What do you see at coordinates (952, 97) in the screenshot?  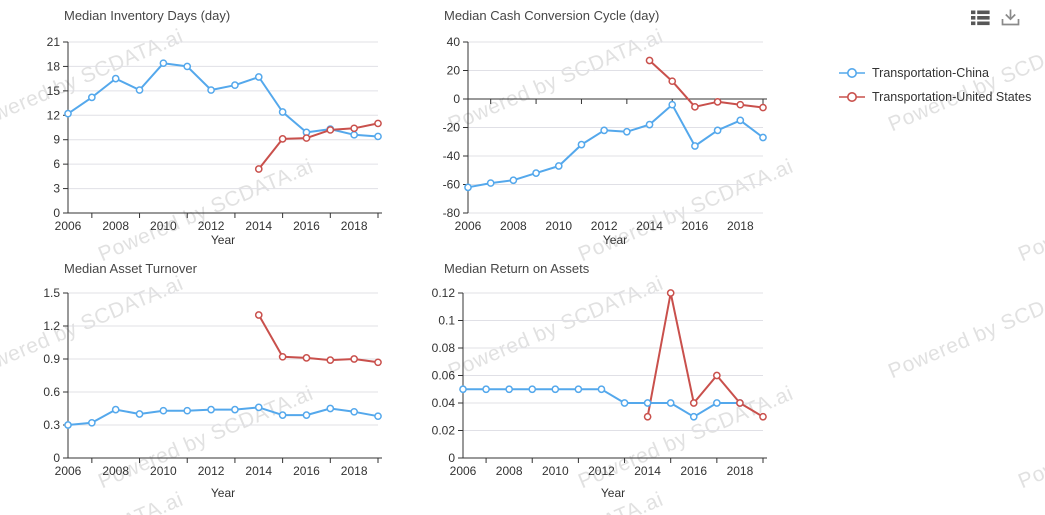 I see `legend-label-united-states: Transportation-United States` at bounding box center [952, 97].